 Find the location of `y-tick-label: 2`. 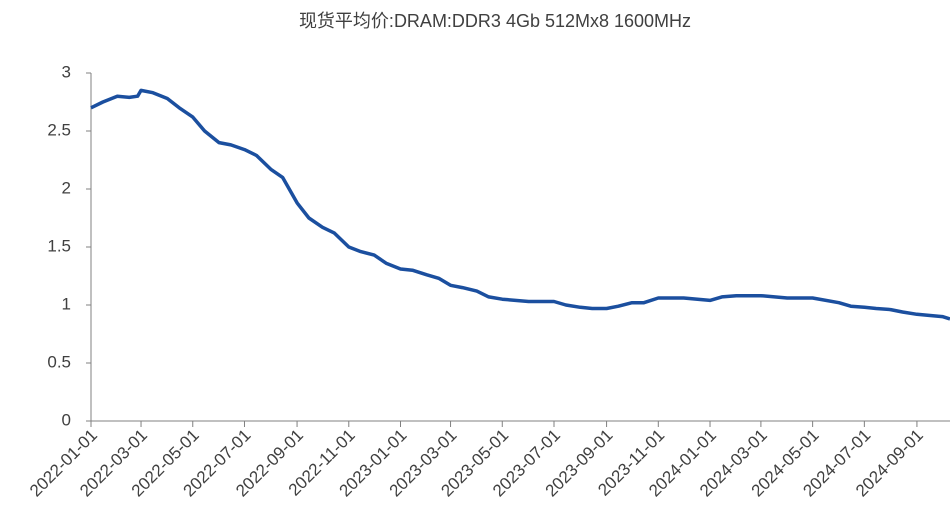

y-tick-label: 2 is located at coordinates (66, 187).